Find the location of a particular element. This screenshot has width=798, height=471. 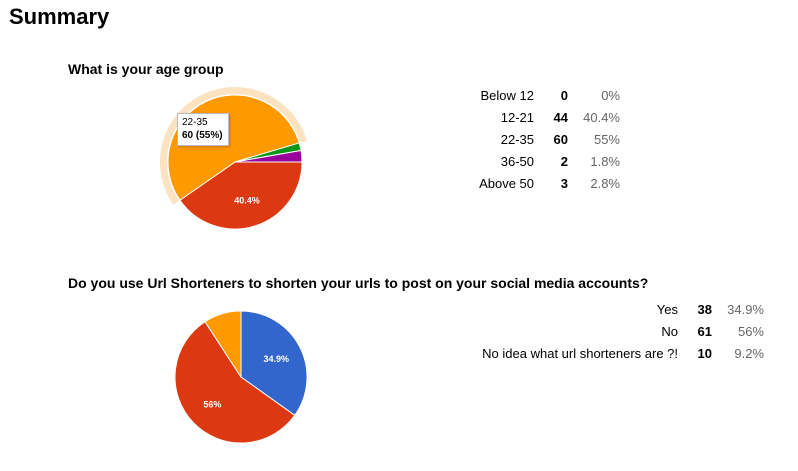

row-label: 12-21 is located at coordinates (517, 117).